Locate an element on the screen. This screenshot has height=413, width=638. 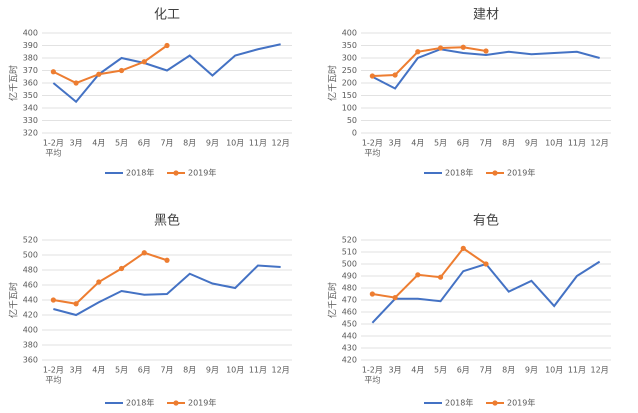
chart-title: 建材 is located at coordinates (486, 15).